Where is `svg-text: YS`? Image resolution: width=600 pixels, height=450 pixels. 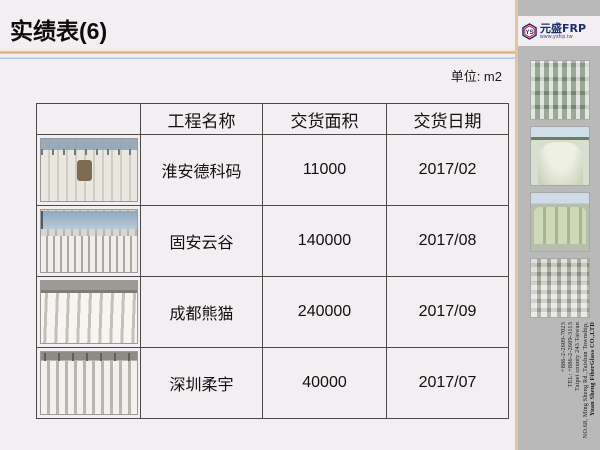
svg-text: YS is located at coordinates (529, 33).